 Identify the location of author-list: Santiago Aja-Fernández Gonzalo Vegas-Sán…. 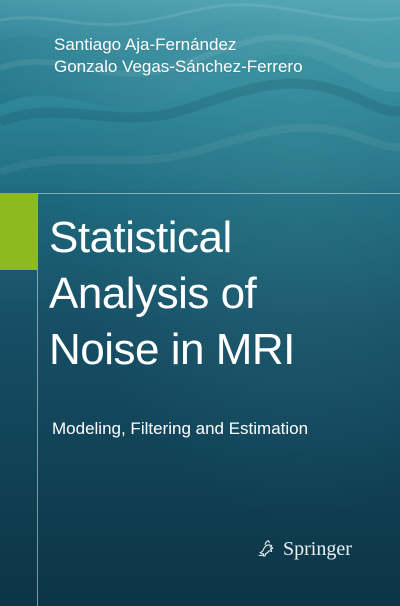
(178, 56).